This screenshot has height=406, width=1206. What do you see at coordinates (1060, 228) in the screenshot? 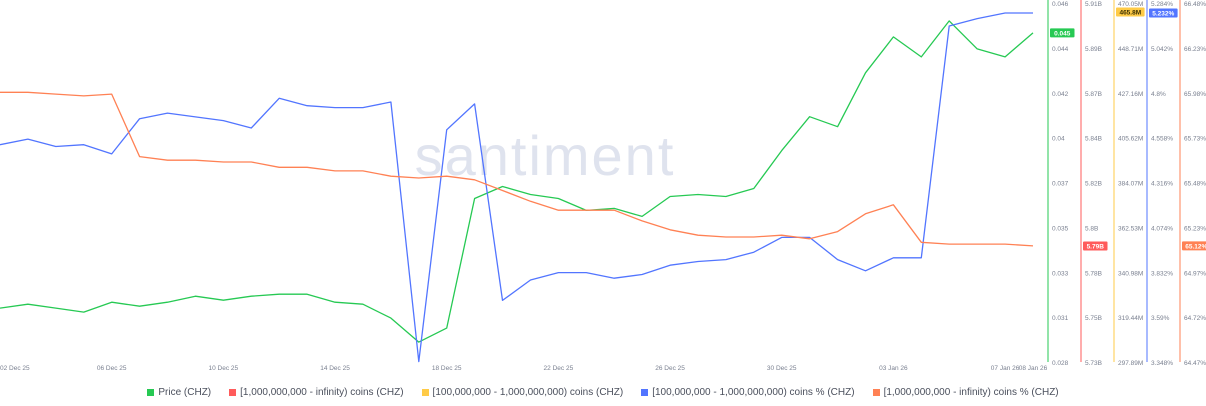
I see `y-tick-label: 0.035` at bounding box center [1060, 228].